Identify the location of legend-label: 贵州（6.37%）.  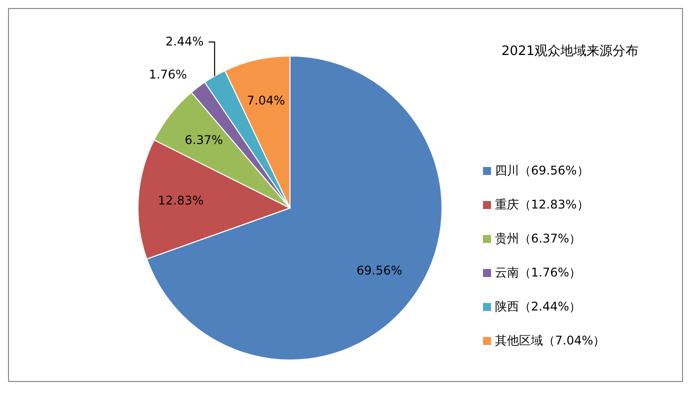
(538, 238).